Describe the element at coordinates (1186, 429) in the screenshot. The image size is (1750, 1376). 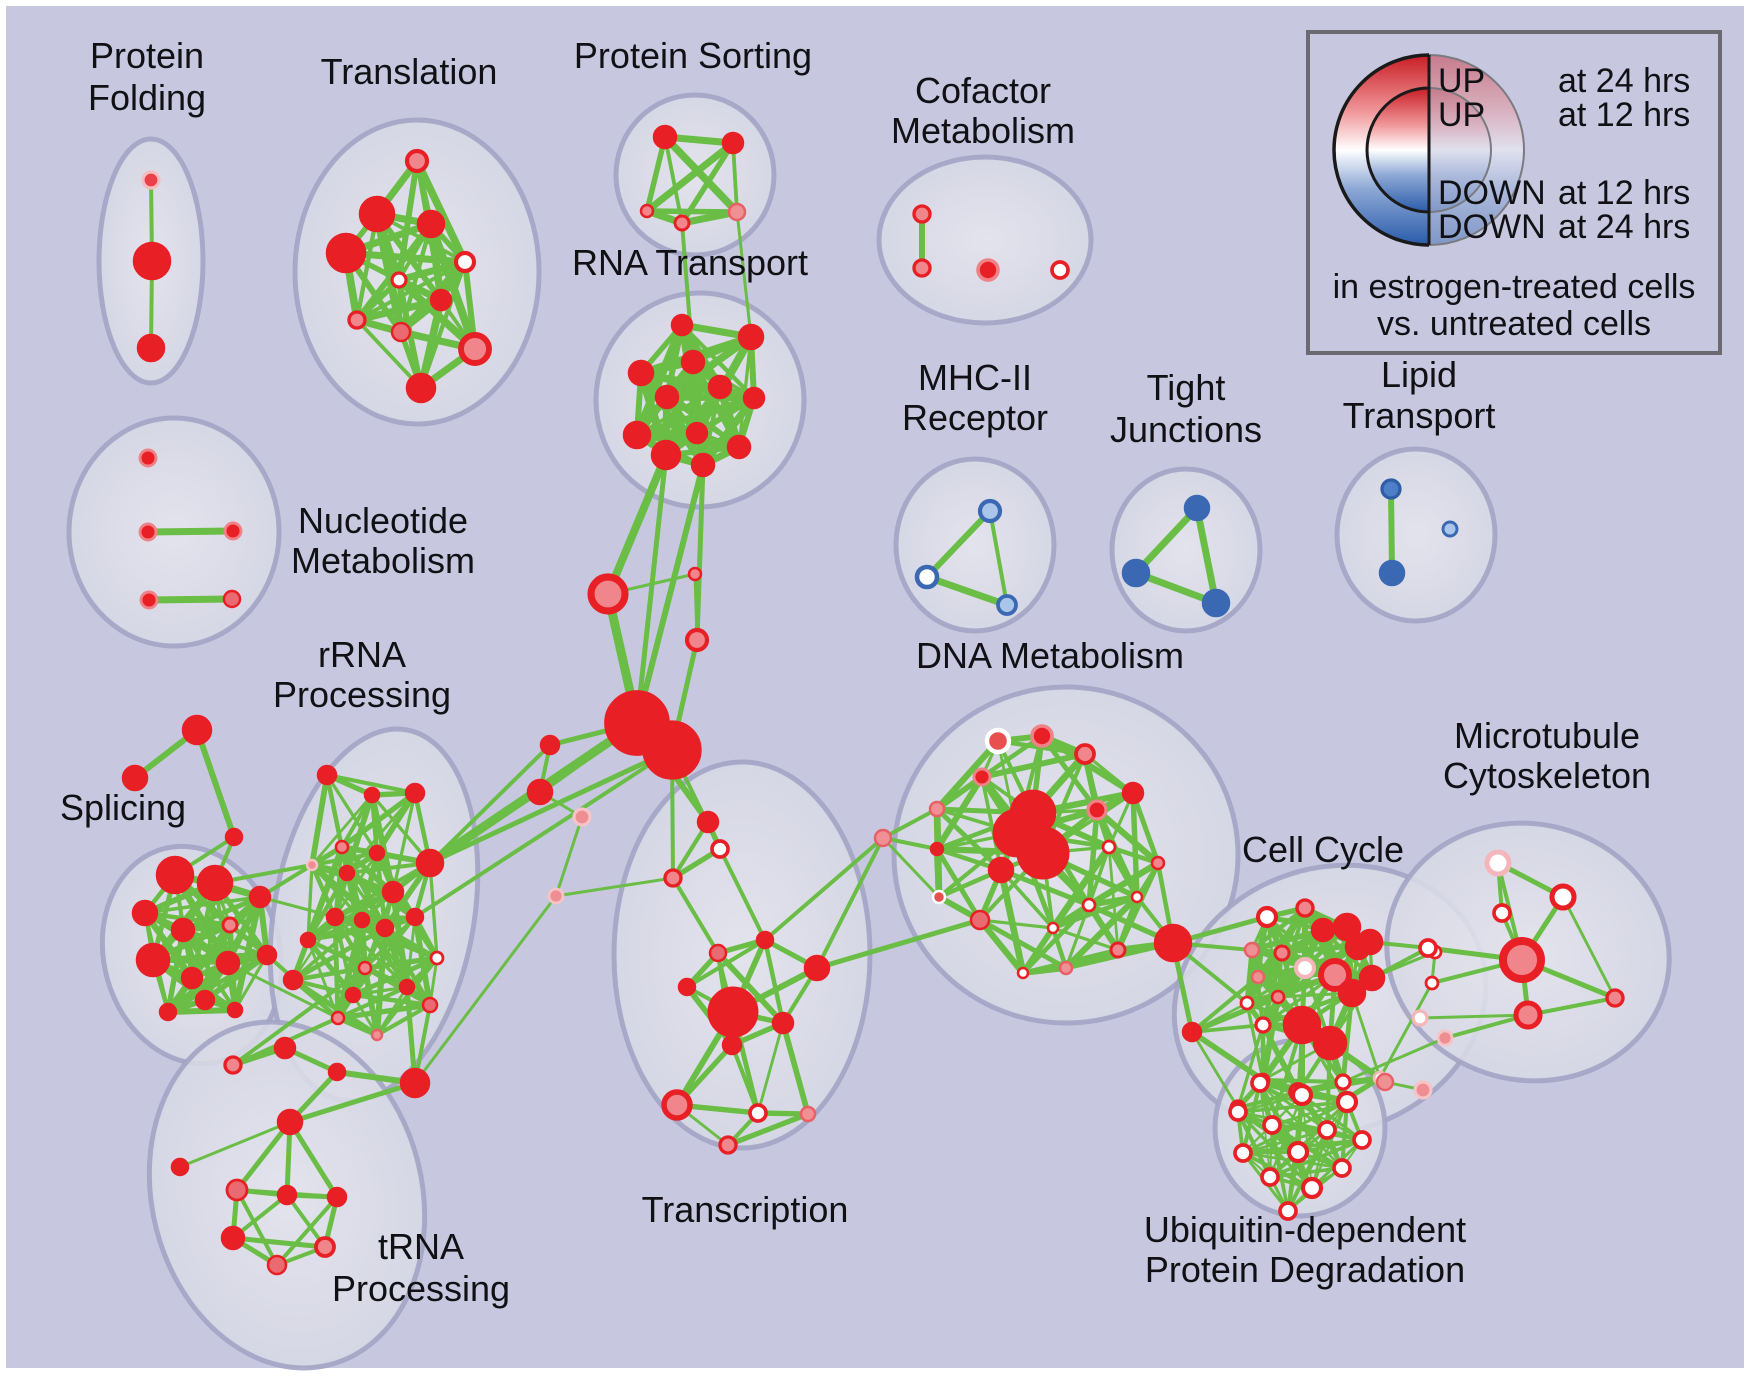
I see `cluster-label-tight-junctions: Junctions` at that location.